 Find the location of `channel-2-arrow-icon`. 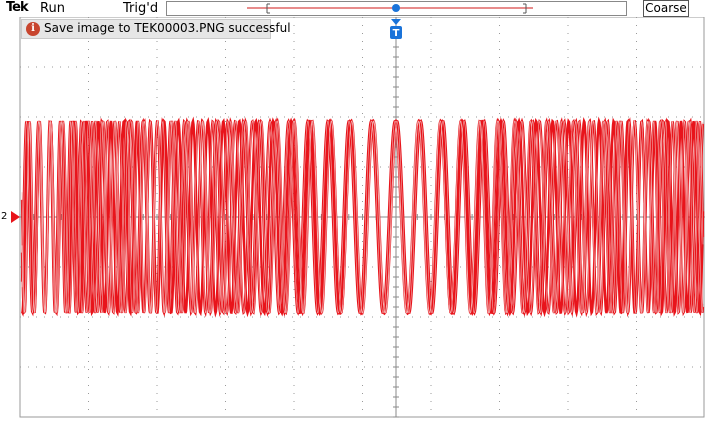

channel-2-arrow-icon is located at coordinates (15, 217).